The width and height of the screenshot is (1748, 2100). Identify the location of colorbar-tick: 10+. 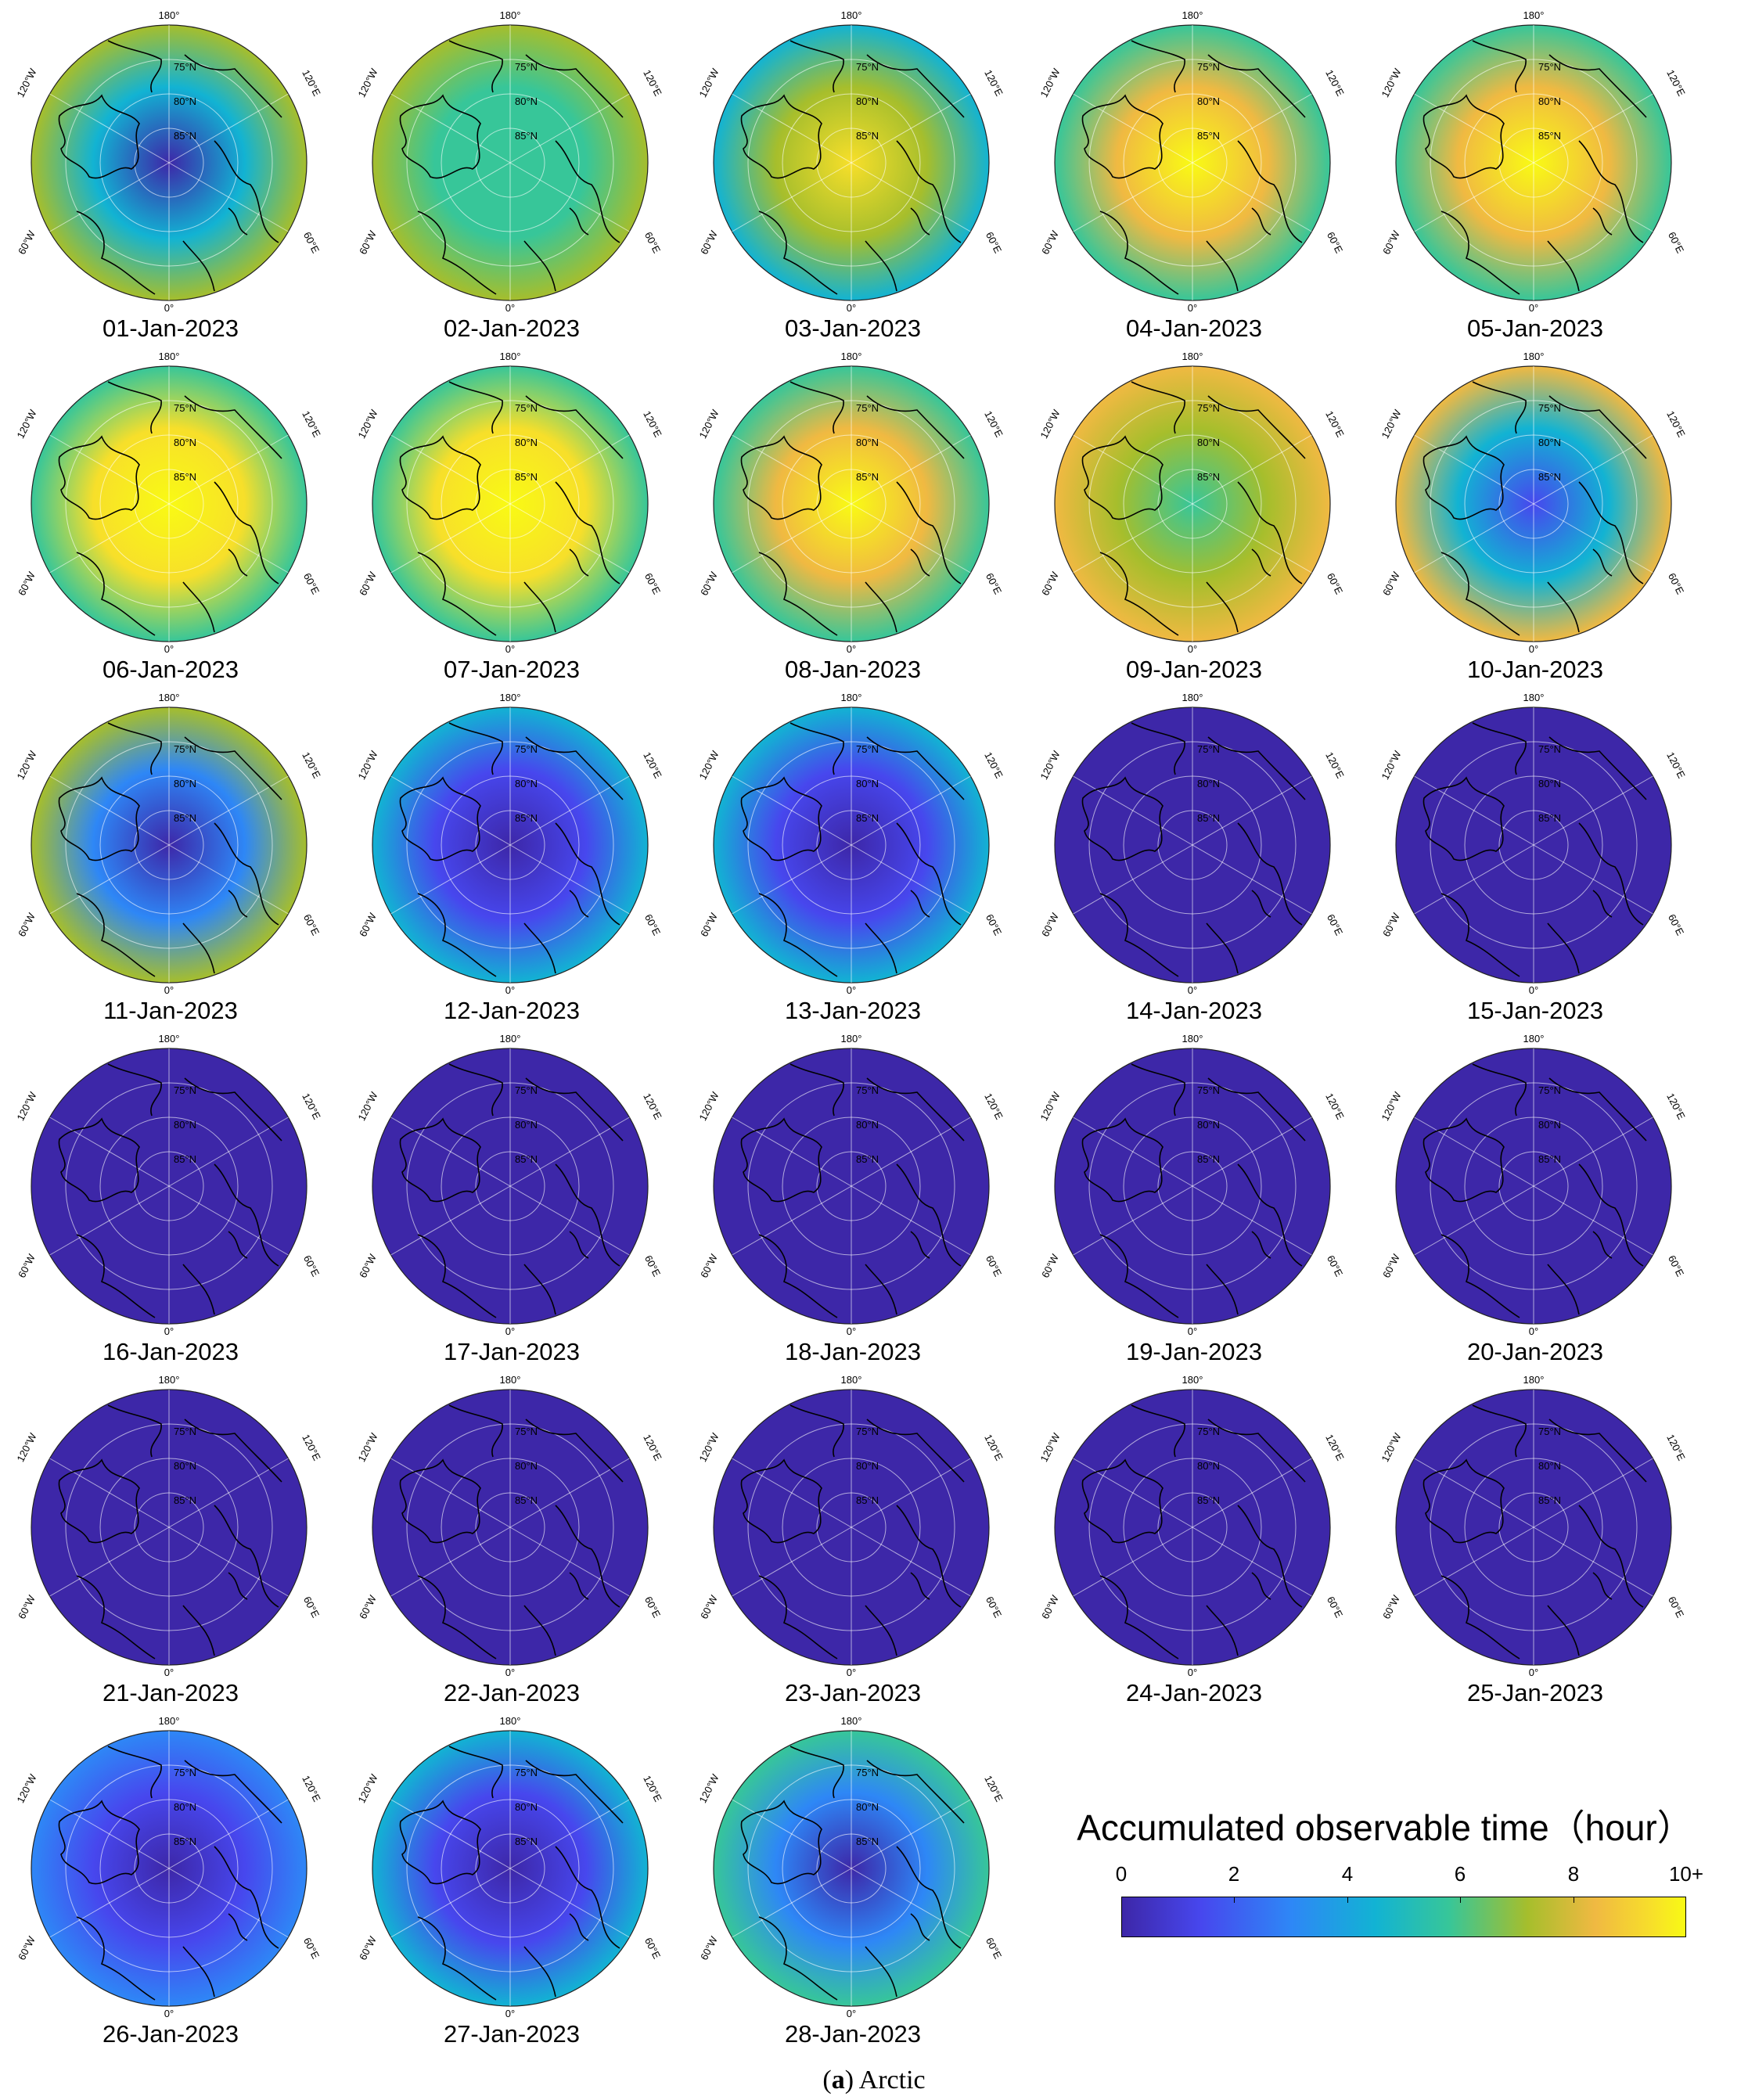
(1686, 1874).